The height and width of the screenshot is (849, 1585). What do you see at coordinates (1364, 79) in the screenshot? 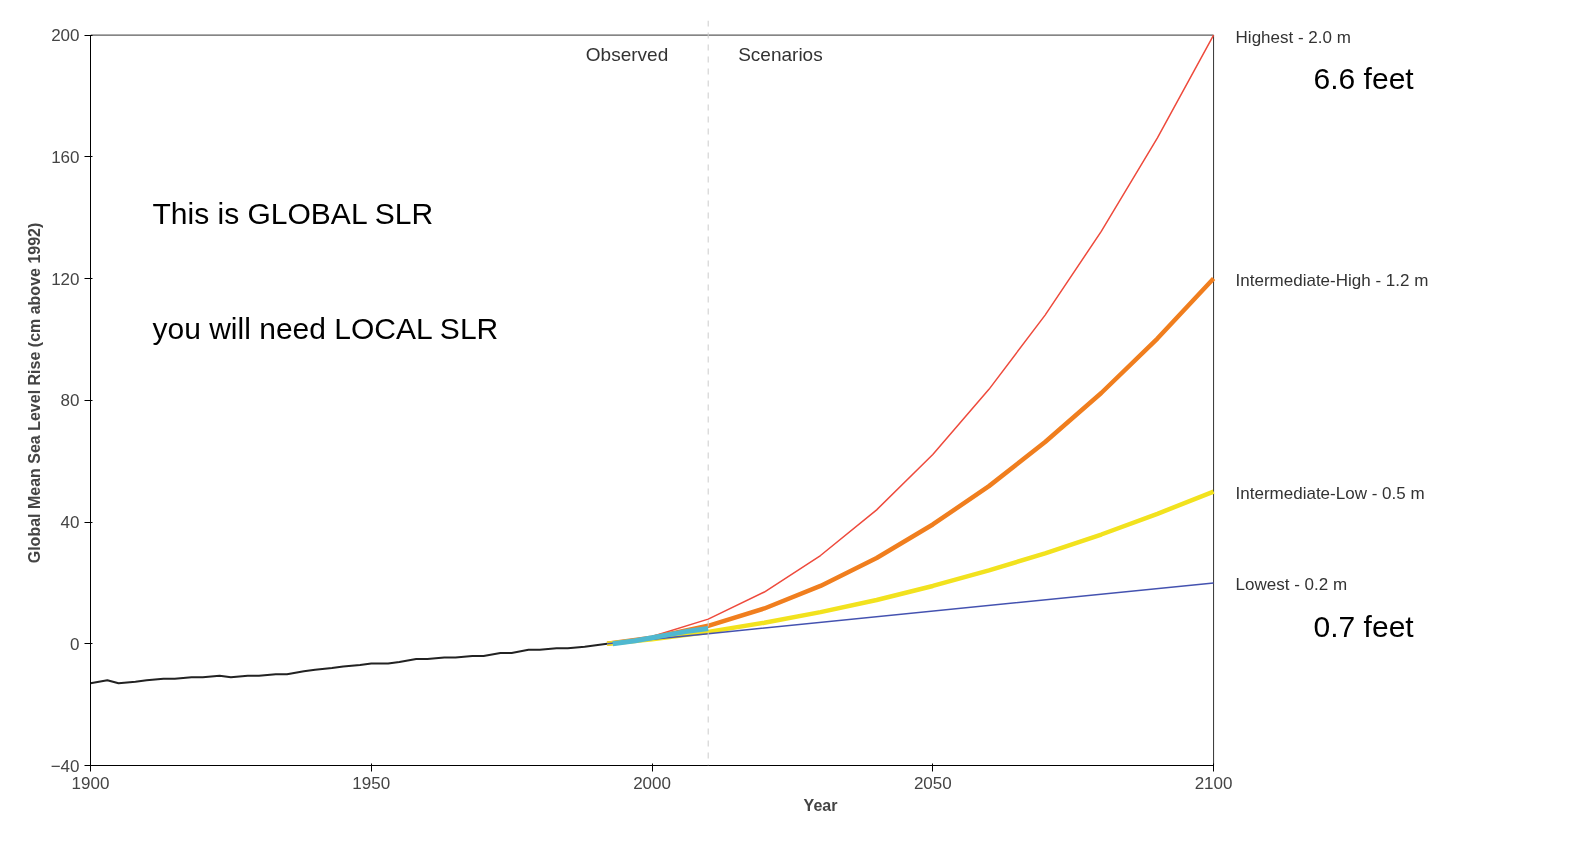
I see `text: 6.6 feet` at bounding box center [1364, 79].